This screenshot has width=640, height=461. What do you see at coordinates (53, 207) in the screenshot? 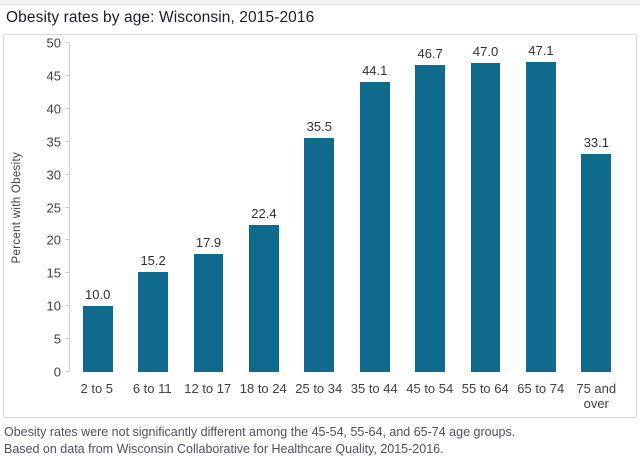
I see `y-tick-label: 25` at bounding box center [53, 207].